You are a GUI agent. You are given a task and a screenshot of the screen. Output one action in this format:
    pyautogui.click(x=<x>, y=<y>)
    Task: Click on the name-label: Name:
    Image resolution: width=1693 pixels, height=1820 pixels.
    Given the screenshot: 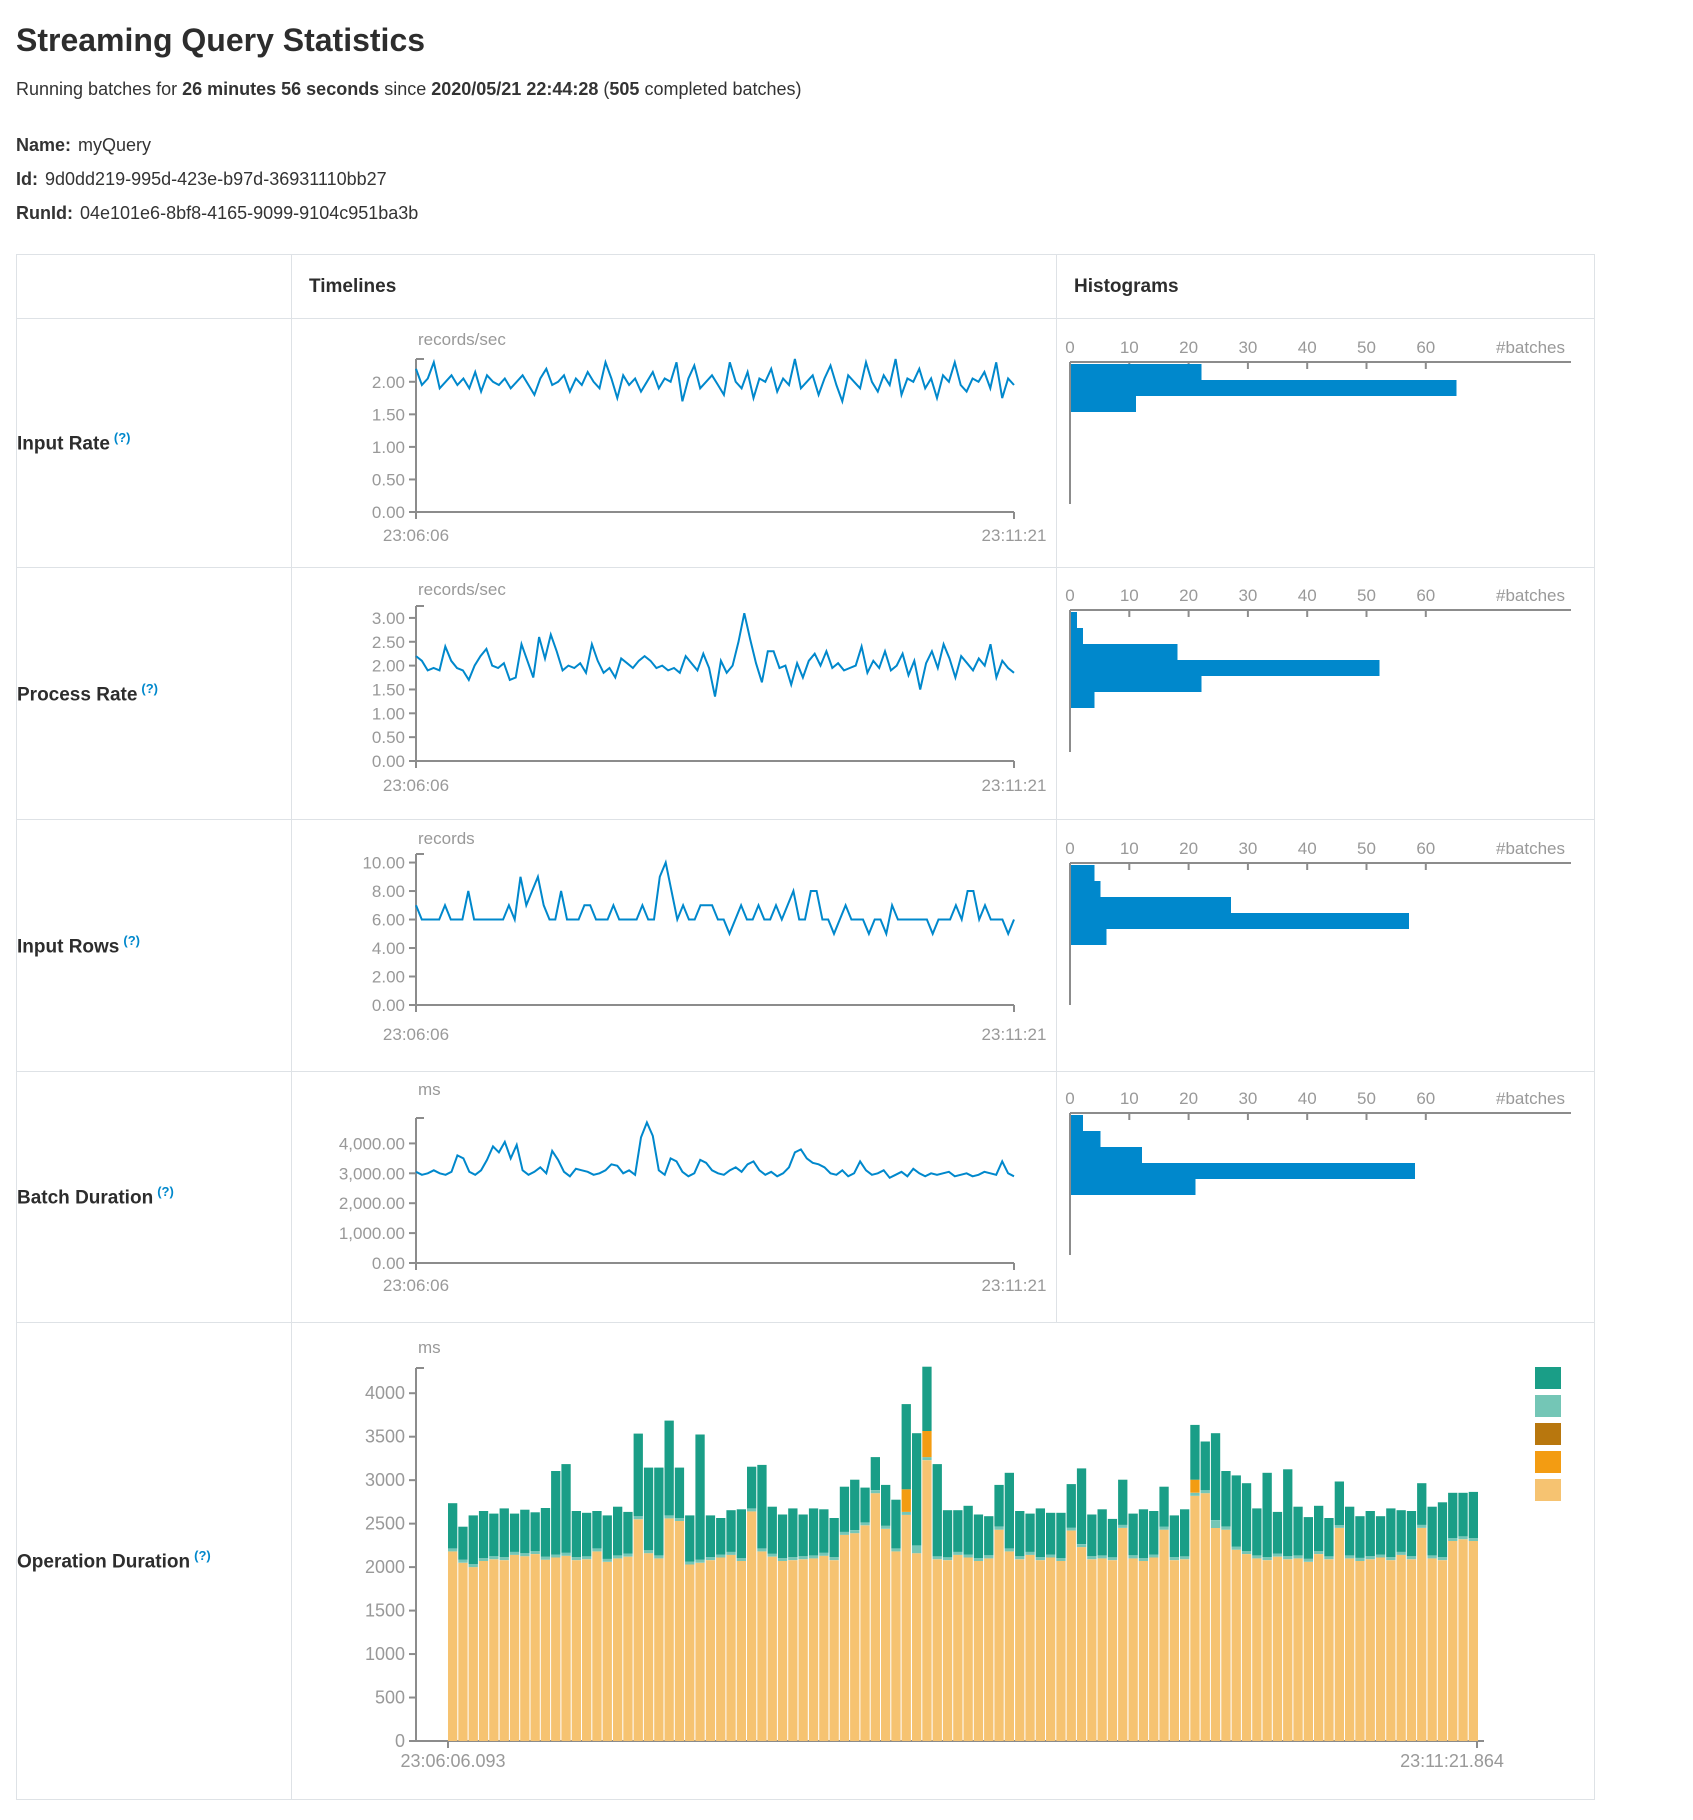 What is the action you would take?
    pyautogui.click(x=44, y=145)
    